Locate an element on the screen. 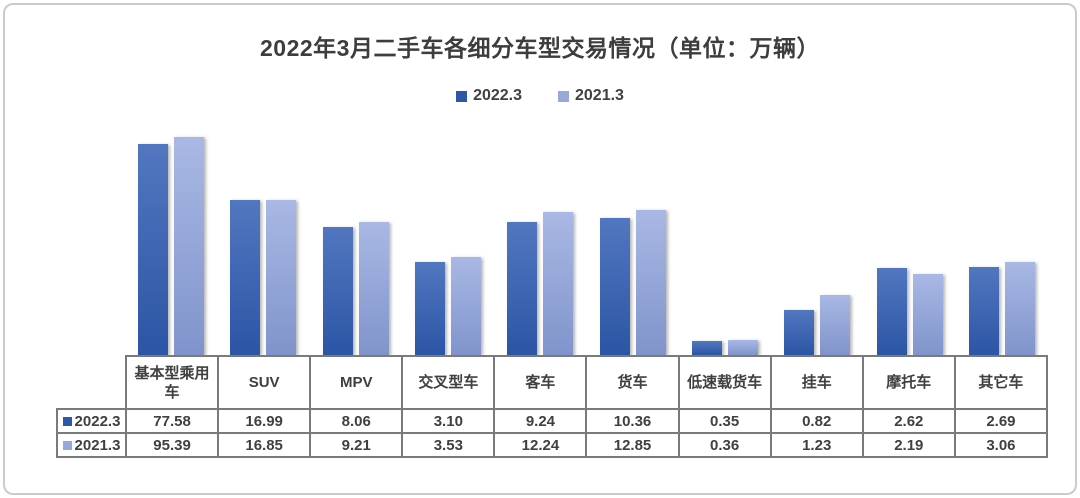 The height and width of the screenshot is (498, 1080). table-header-cell: 低速载货车 is located at coordinates (724, 382).